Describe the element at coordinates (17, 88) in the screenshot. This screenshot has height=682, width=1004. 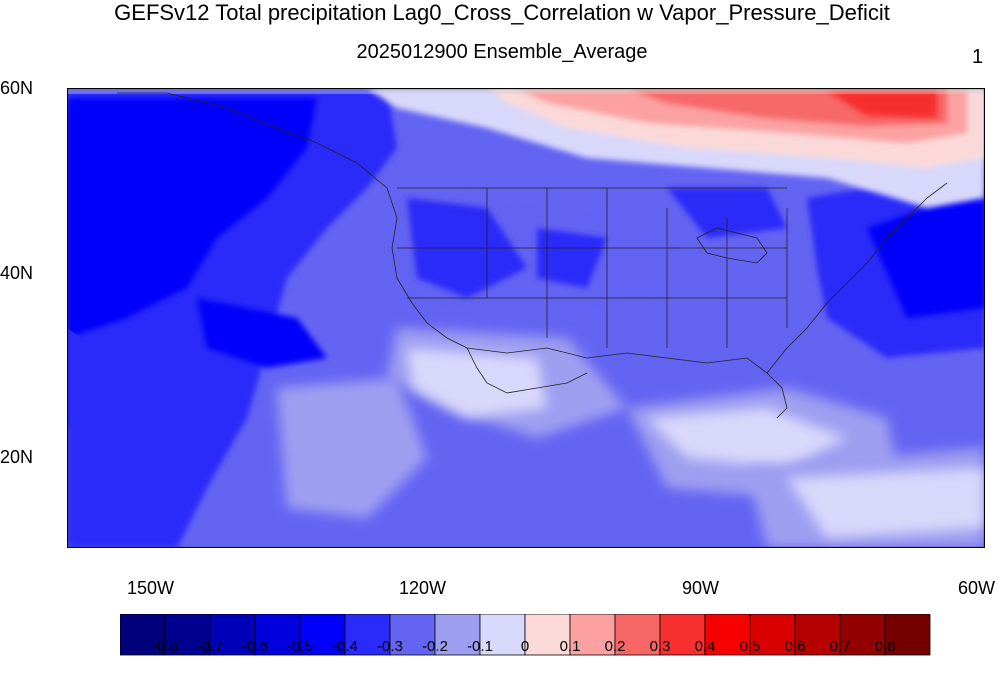
I see `lat-label-60n: 60N` at that location.